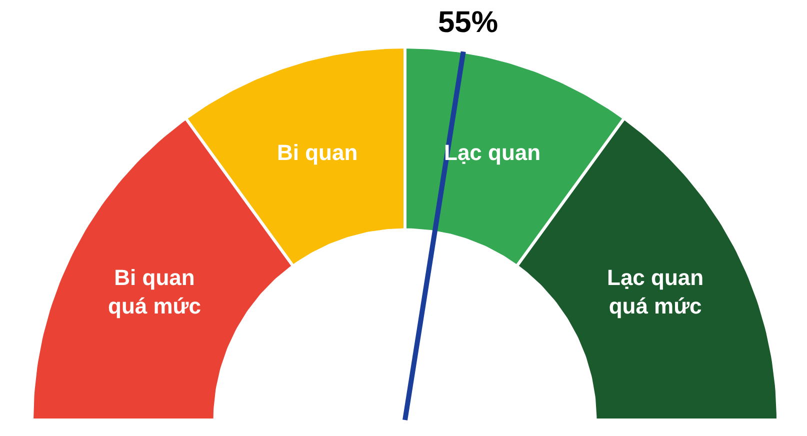  What do you see at coordinates (655, 292) in the screenshot?
I see `slice-label: Lạc quan quá mức` at bounding box center [655, 292].